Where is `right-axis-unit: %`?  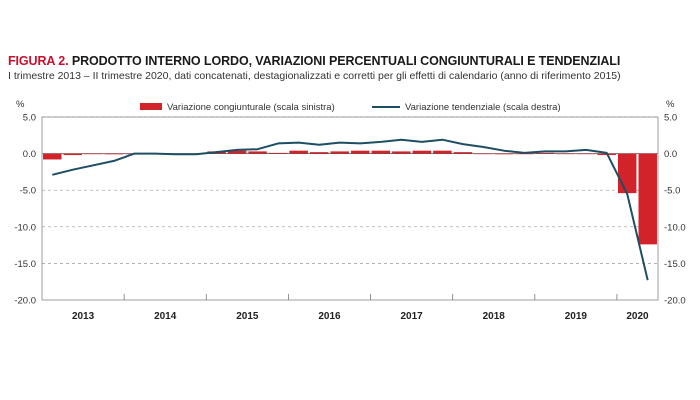
right-axis-unit: % is located at coordinates (670, 104).